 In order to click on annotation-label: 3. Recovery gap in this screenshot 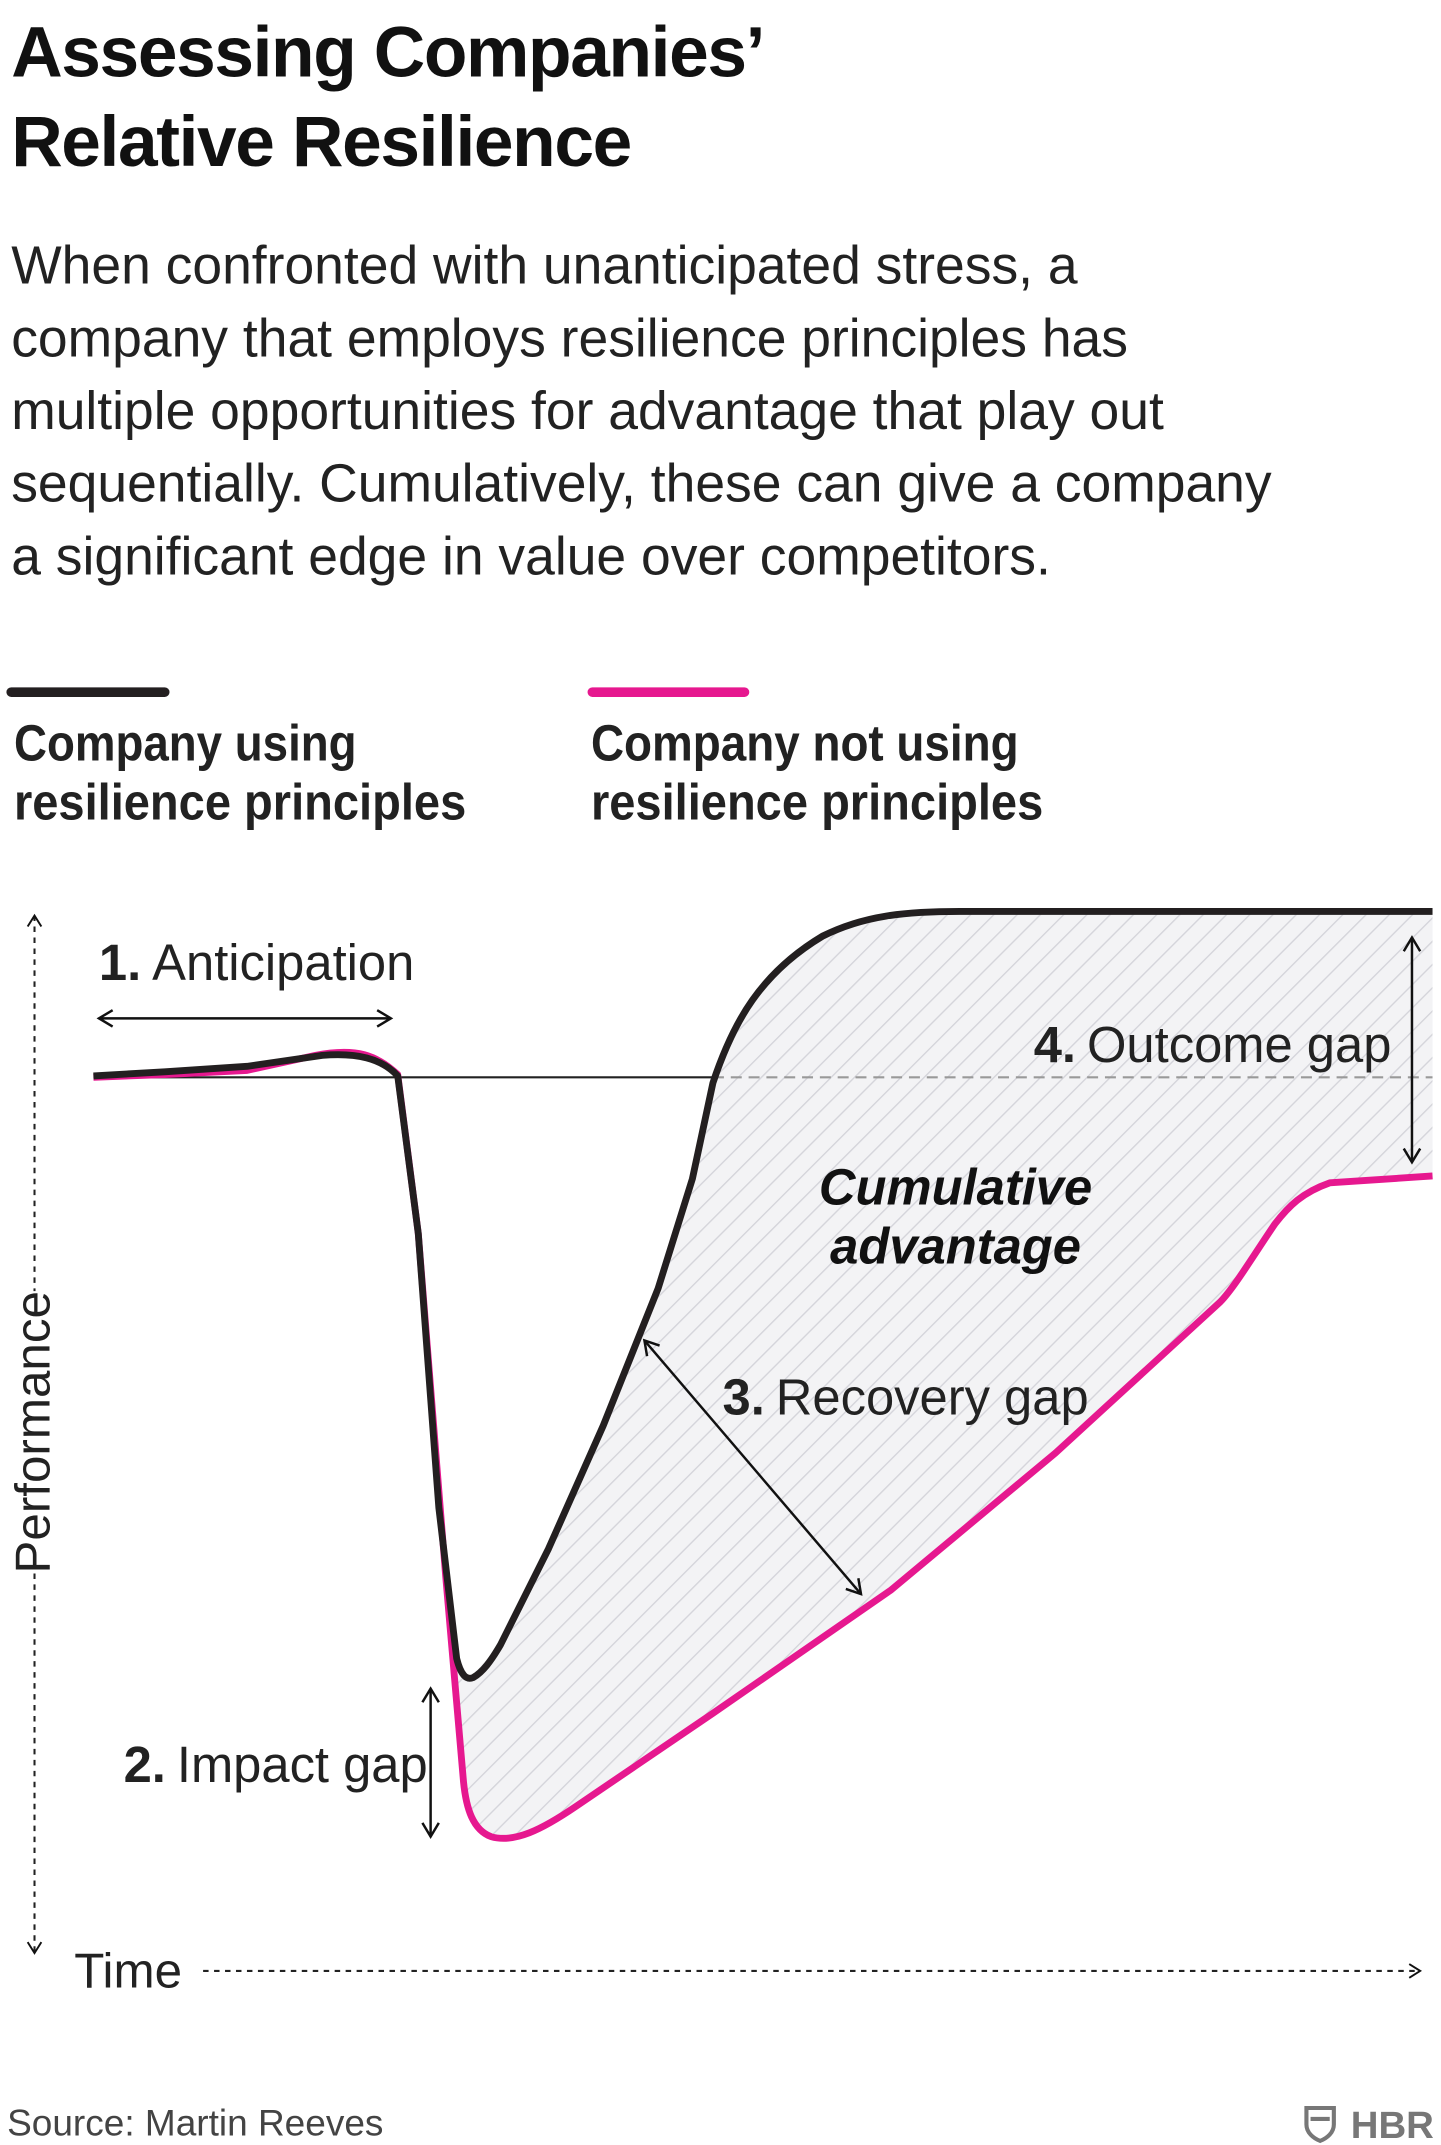, I will do `click(906, 1396)`.